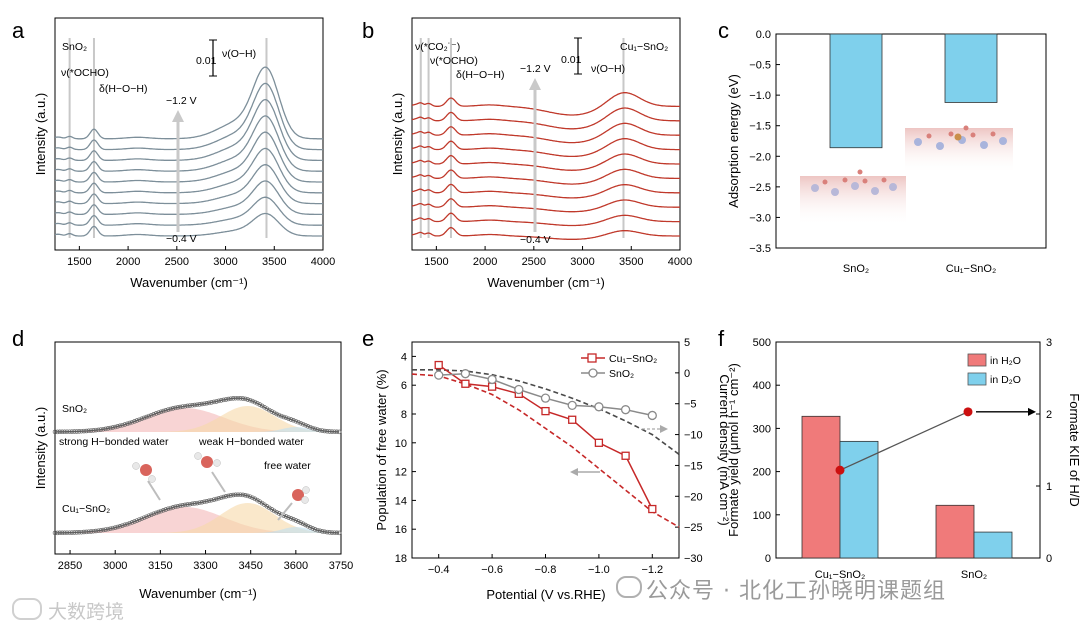  Describe the element at coordinates (401, 444) in the screenshot. I see `e-ytick-label: 10` at that location.